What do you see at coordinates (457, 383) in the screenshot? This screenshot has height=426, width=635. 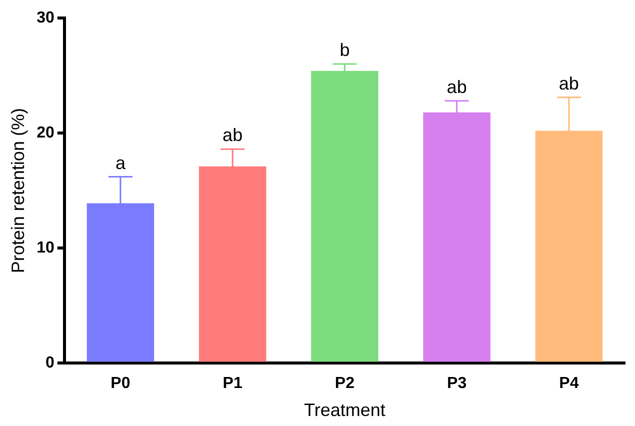 I see `x-tick-label: P3` at bounding box center [457, 383].